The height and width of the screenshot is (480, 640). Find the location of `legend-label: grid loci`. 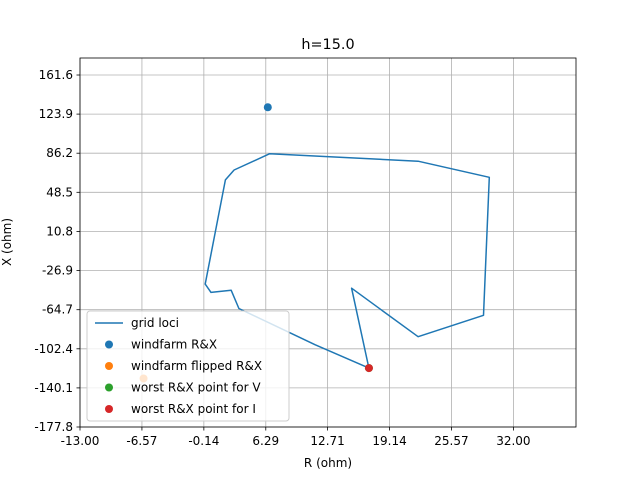

legend-label: grid loci is located at coordinates (155, 323).